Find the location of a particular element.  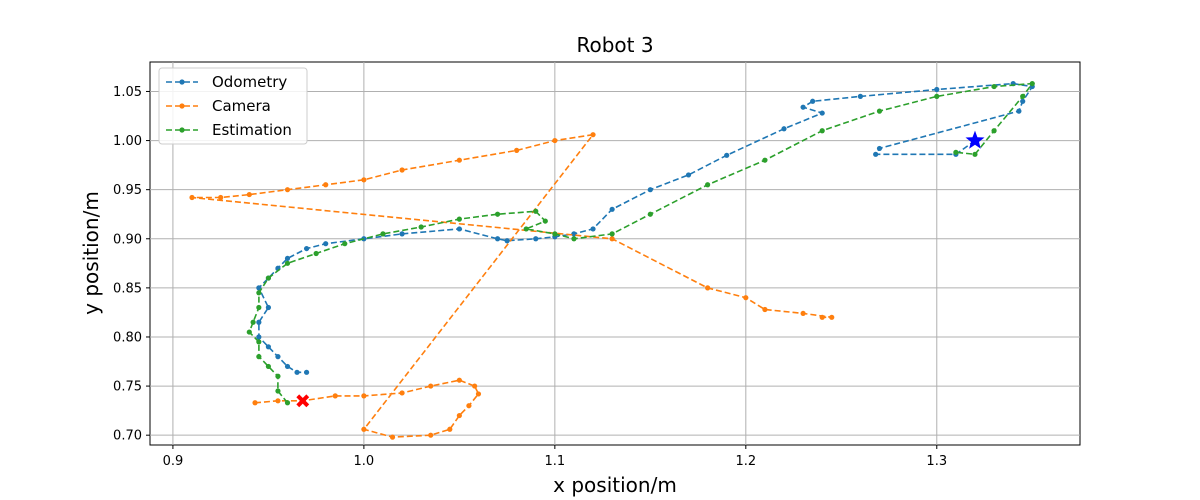

y-tick-label: 0.90 is located at coordinates (127, 239).